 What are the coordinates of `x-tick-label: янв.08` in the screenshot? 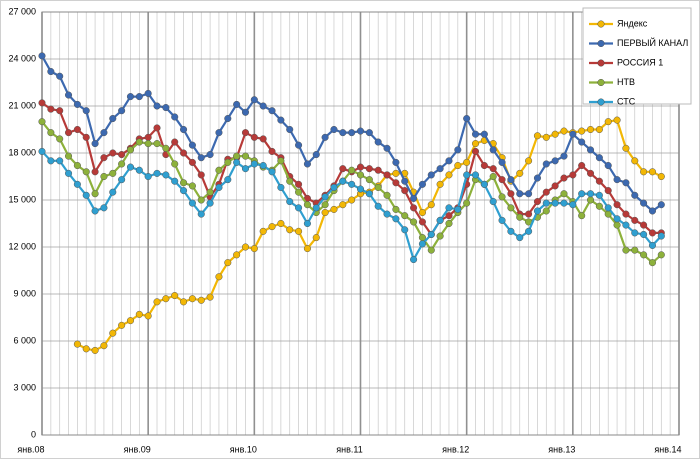 It's located at (30, 449).